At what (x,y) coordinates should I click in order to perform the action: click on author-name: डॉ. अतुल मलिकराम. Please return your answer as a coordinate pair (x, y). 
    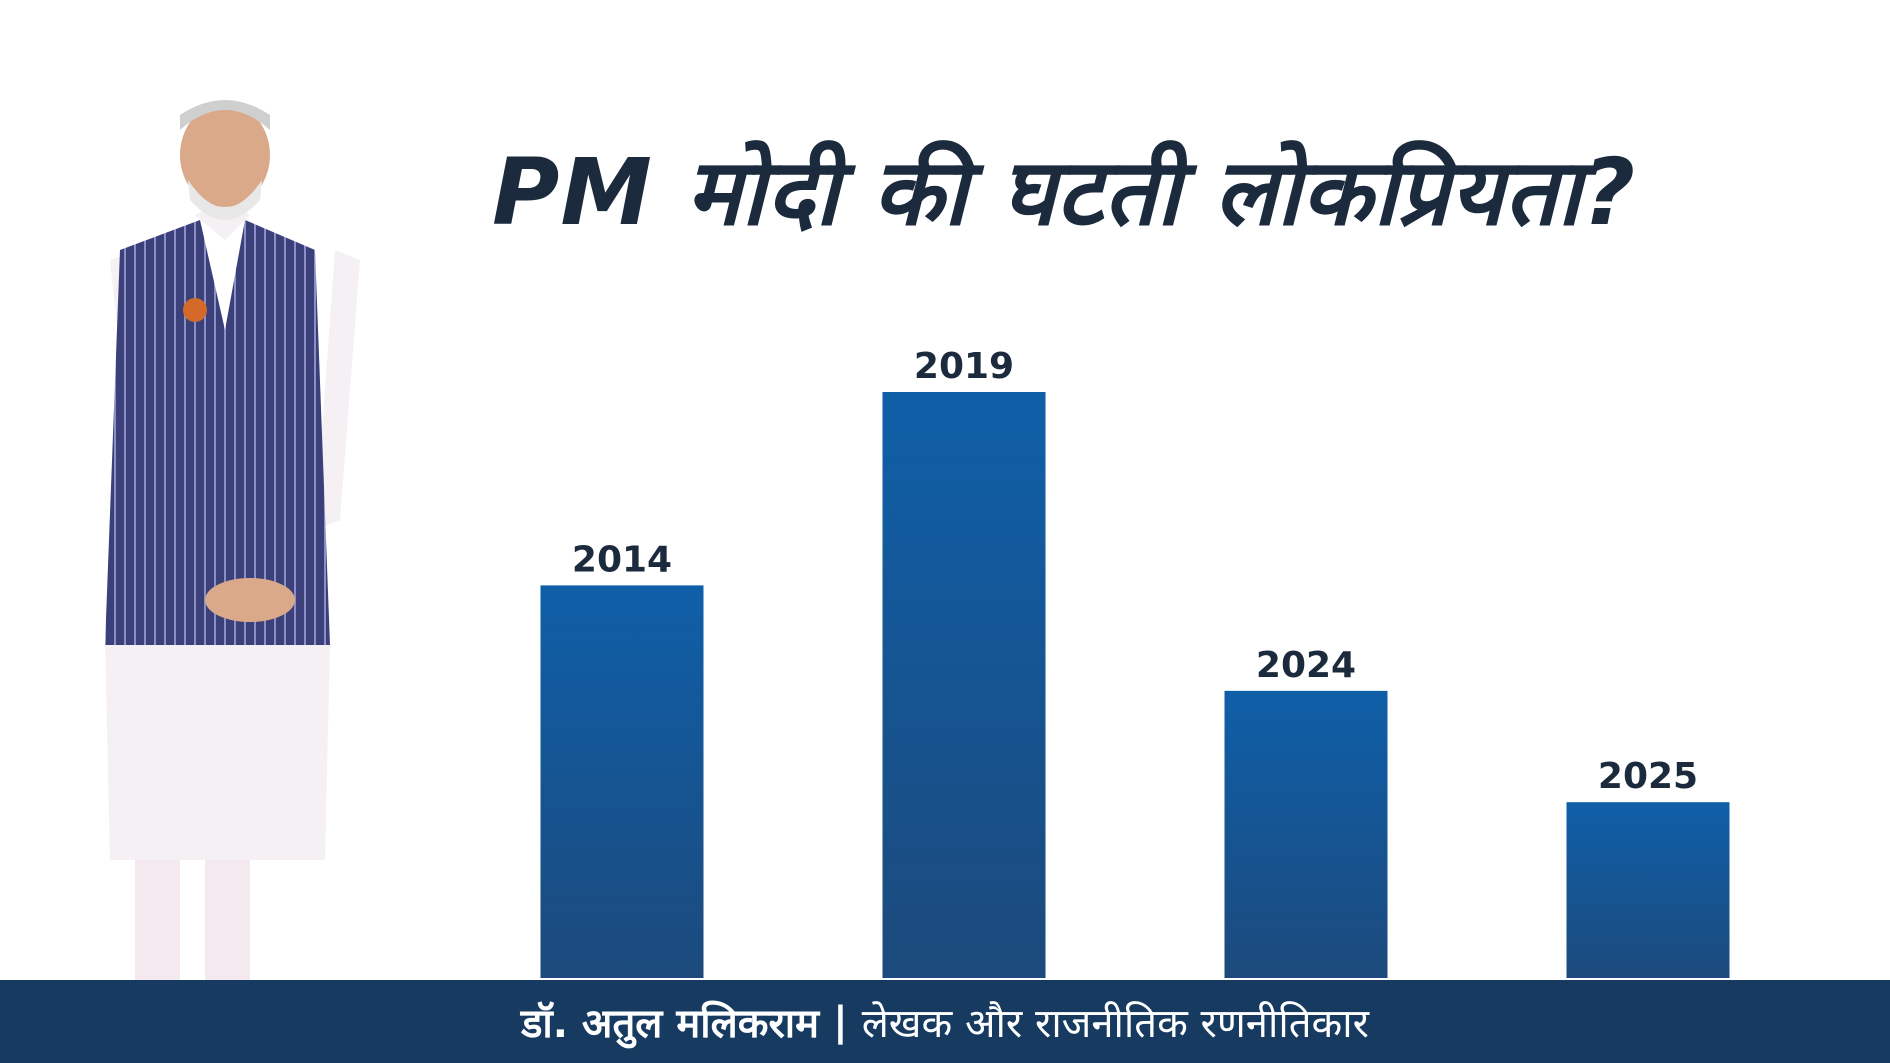
    Looking at the image, I should click on (670, 1024).